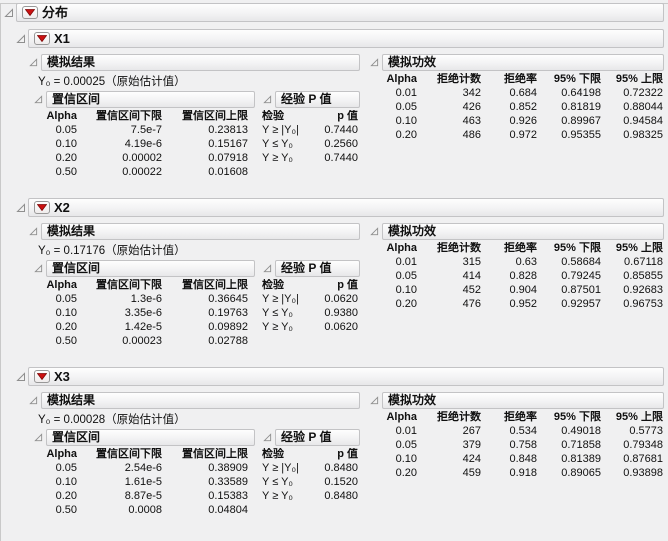 The height and width of the screenshot is (541, 668). I want to click on report-root-header: 分布, so click(332, 12).